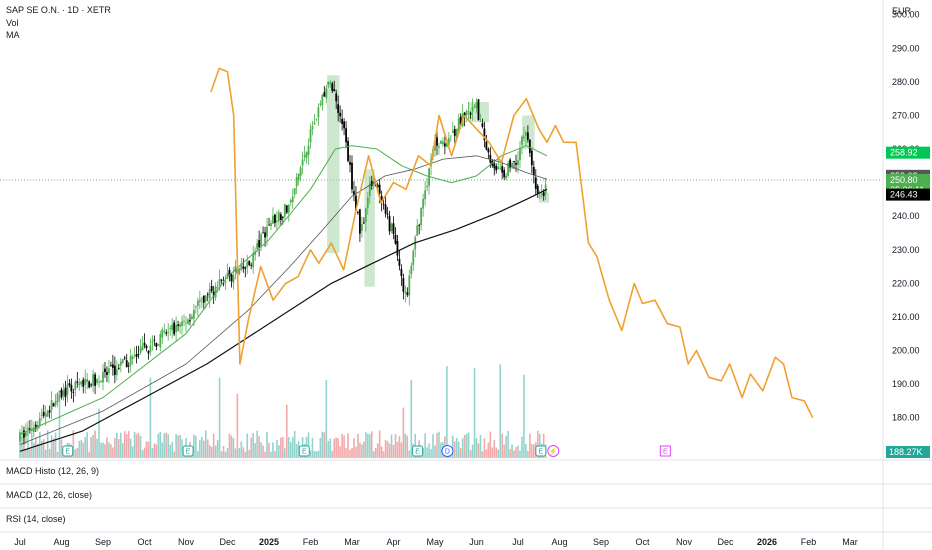 This screenshot has height=550, width=932. I want to click on time-tick-label: May, so click(435, 542).